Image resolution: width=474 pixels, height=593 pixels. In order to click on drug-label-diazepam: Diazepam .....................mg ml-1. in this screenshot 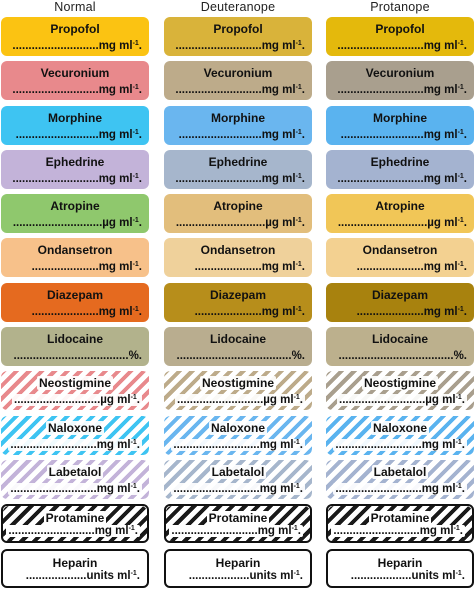, I will do `click(238, 302)`.